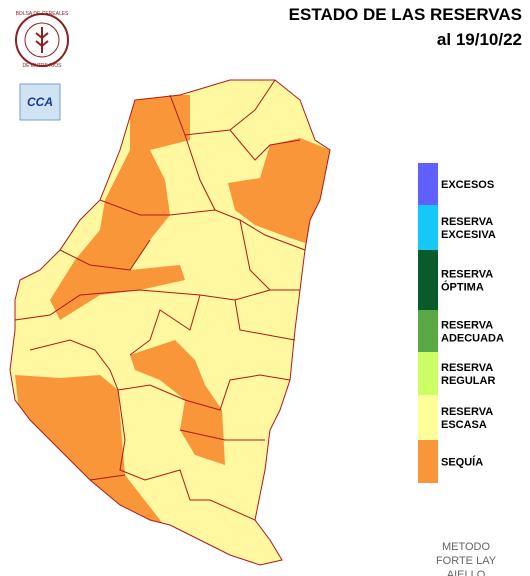 This screenshot has height=576, width=530. I want to click on legend-label: EXCESIVA, so click(468, 235).